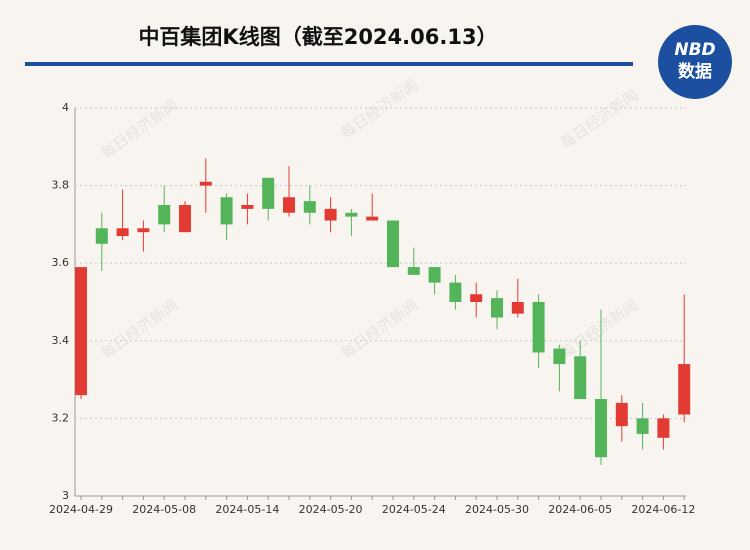 This screenshot has width=750, height=550. Describe the element at coordinates (65, 495) in the screenshot. I see `y-tick-label: 3` at that location.